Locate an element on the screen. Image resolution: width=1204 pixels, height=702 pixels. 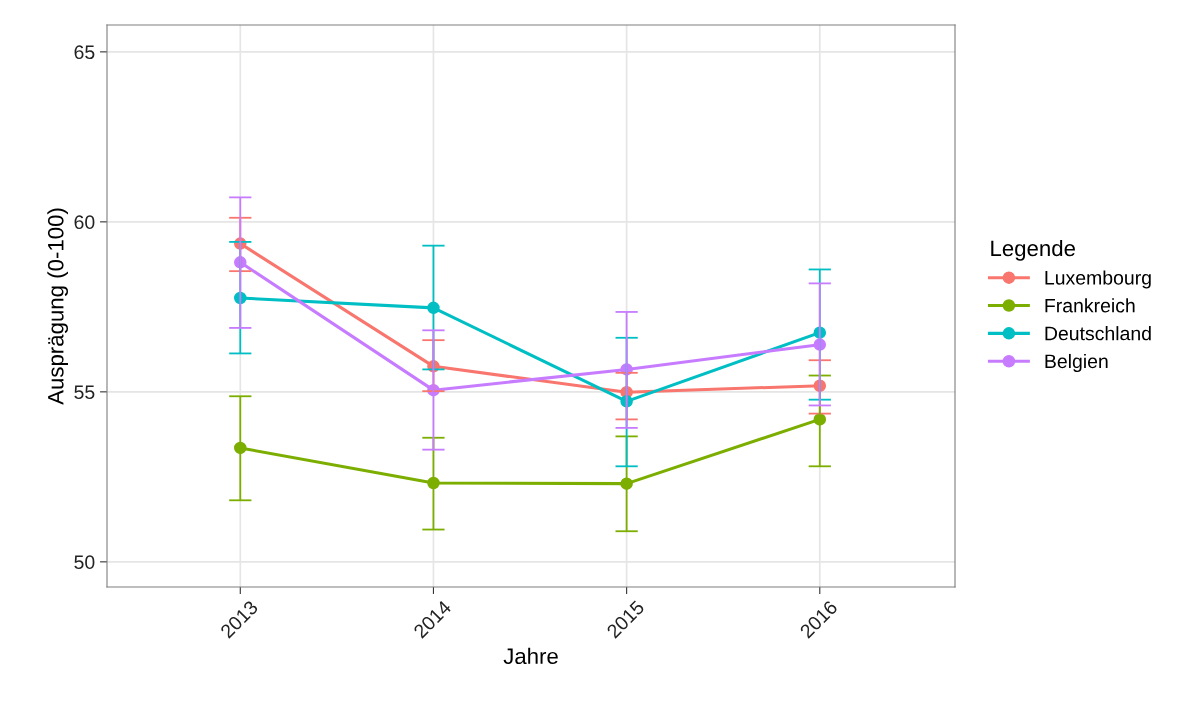
y-tick-label: 60 is located at coordinates (84, 222).